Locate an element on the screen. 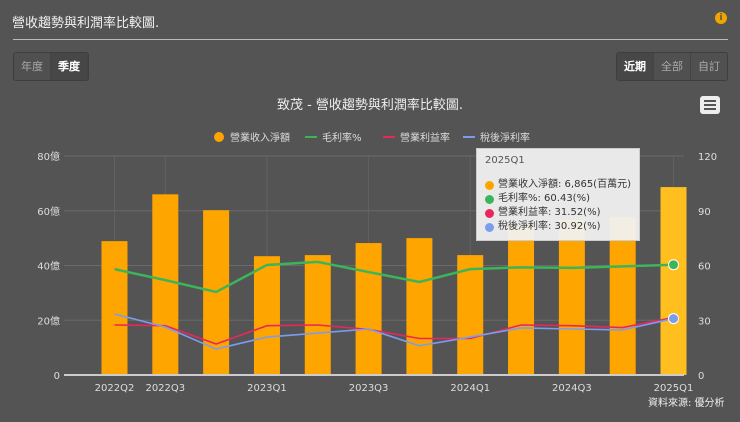 Image resolution: width=740 pixels, height=422 pixels. section-title: 營收趨勢與利潤率比較圖. is located at coordinates (86, 23).